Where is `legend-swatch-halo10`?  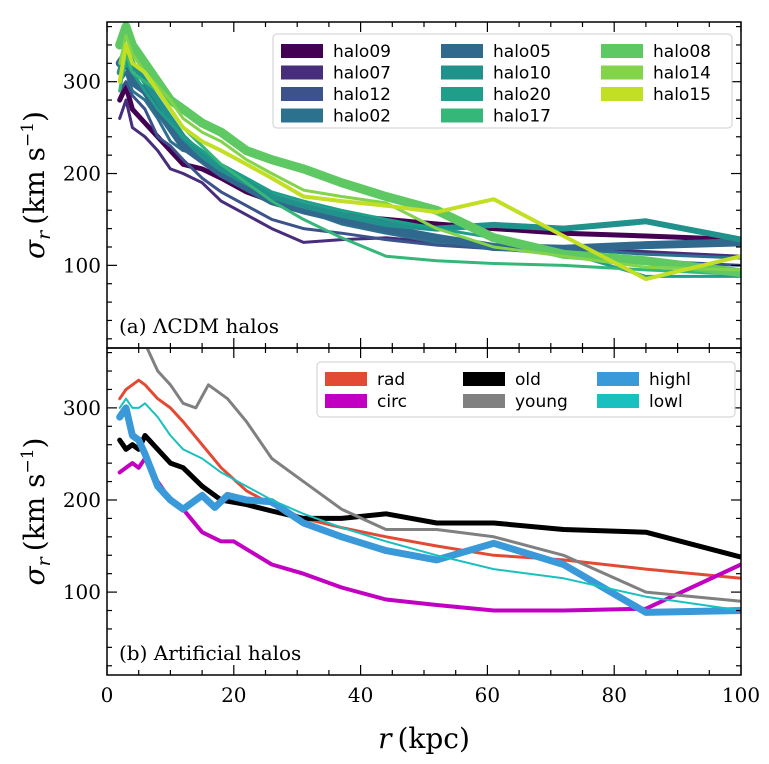 legend-swatch-halo10 is located at coordinates (462, 72).